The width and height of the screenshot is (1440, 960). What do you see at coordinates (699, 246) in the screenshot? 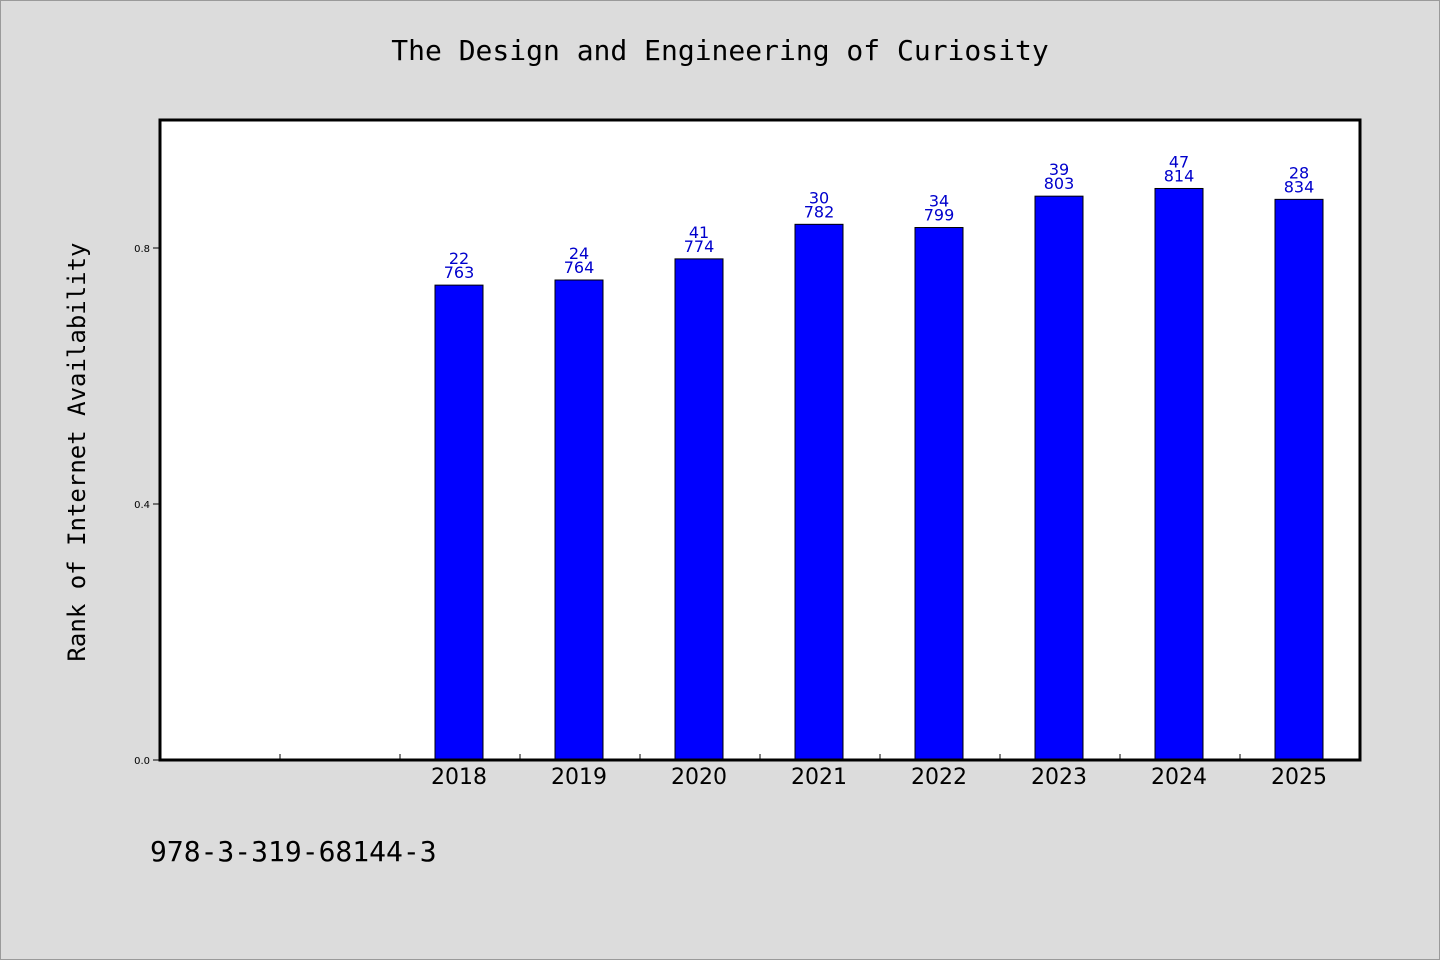
I see `bar-label-bottom: 774` at bounding box center [699, 246].